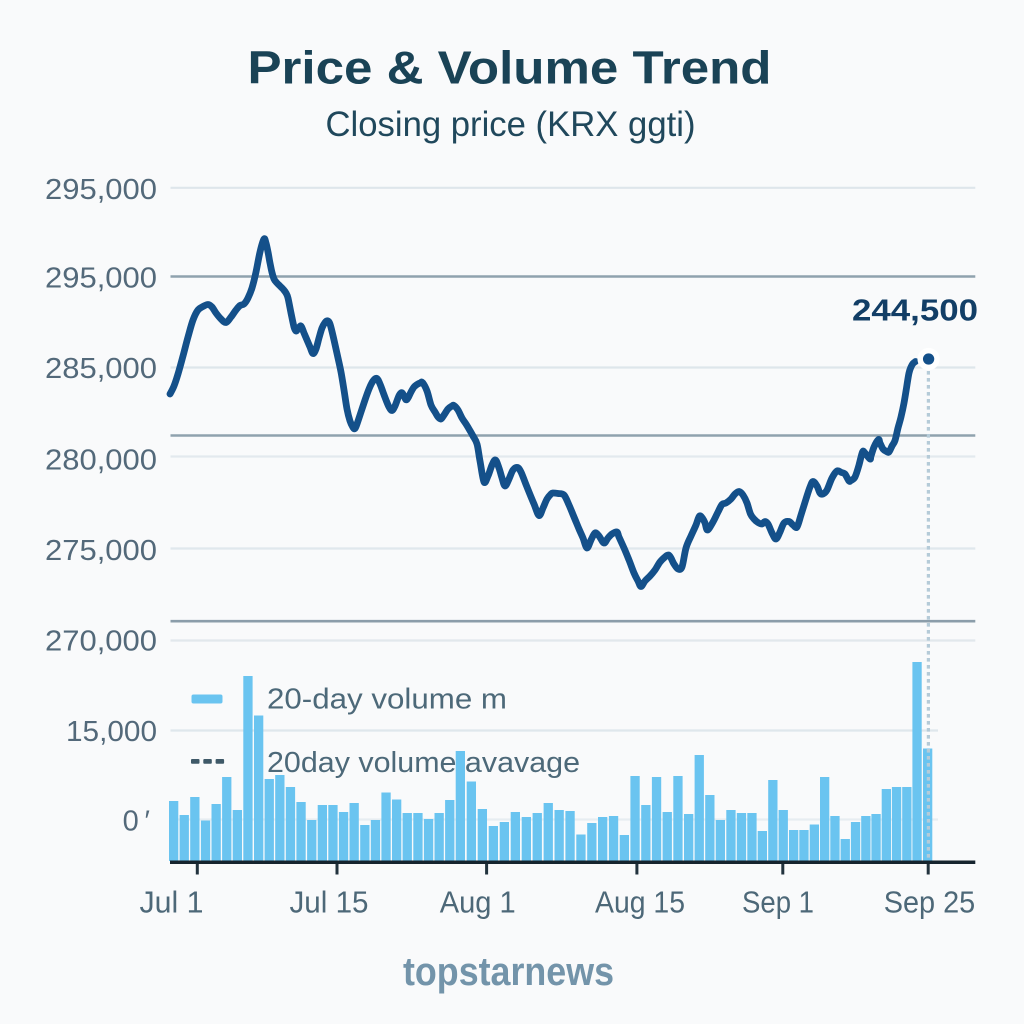 The image size is (1024, 1024). What do you see at coordinates (915, 310) in the screenshot?
I see `svg-text: 244,500` at bounding box center [915, 310].